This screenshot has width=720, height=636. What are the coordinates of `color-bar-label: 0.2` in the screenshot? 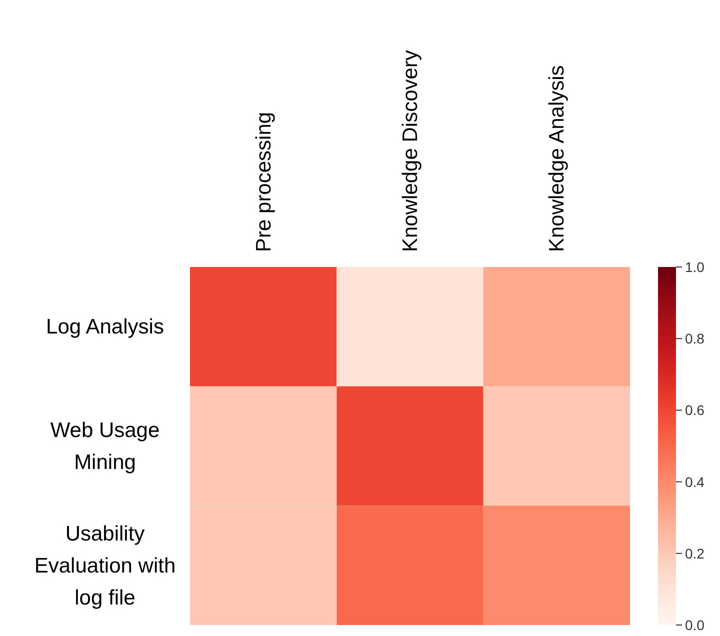 It's located at (695, 553).